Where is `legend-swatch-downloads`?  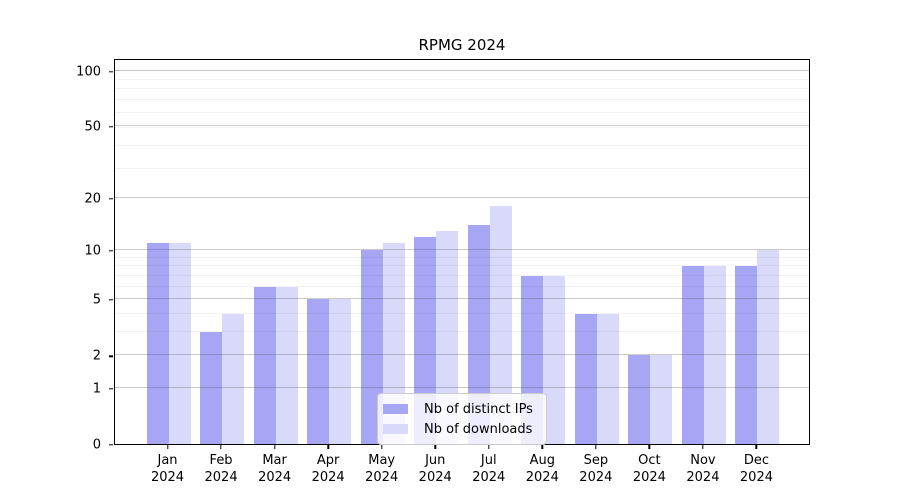
legend-swatch-downloads is located at coordinates (395, 429).